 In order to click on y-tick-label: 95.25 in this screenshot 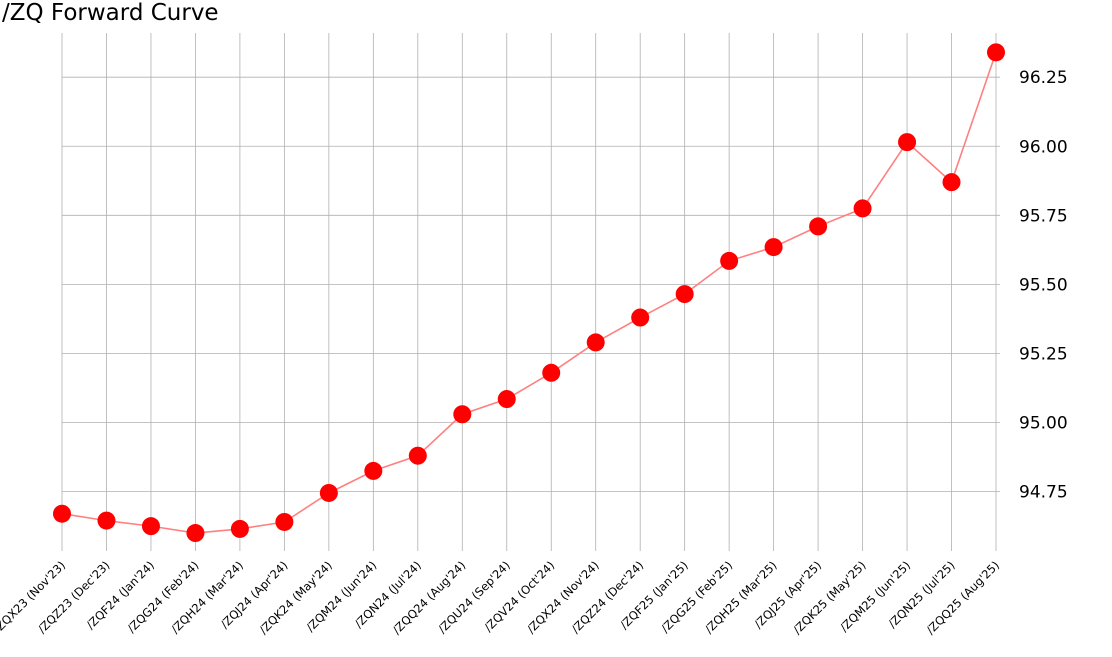, I will do `click(1043, 354)`.